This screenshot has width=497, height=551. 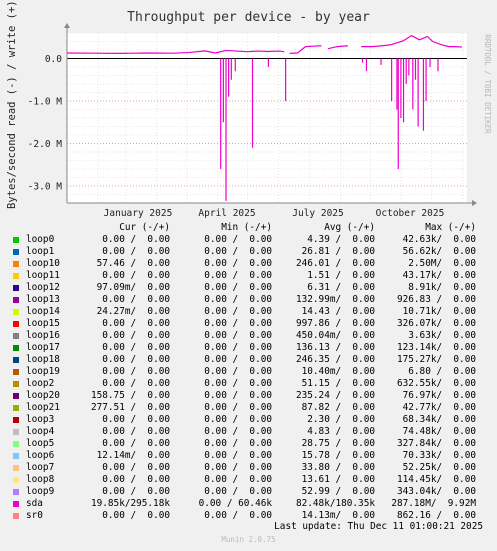 I want to click on legend-name: loop6, so click(x=40, y=455).